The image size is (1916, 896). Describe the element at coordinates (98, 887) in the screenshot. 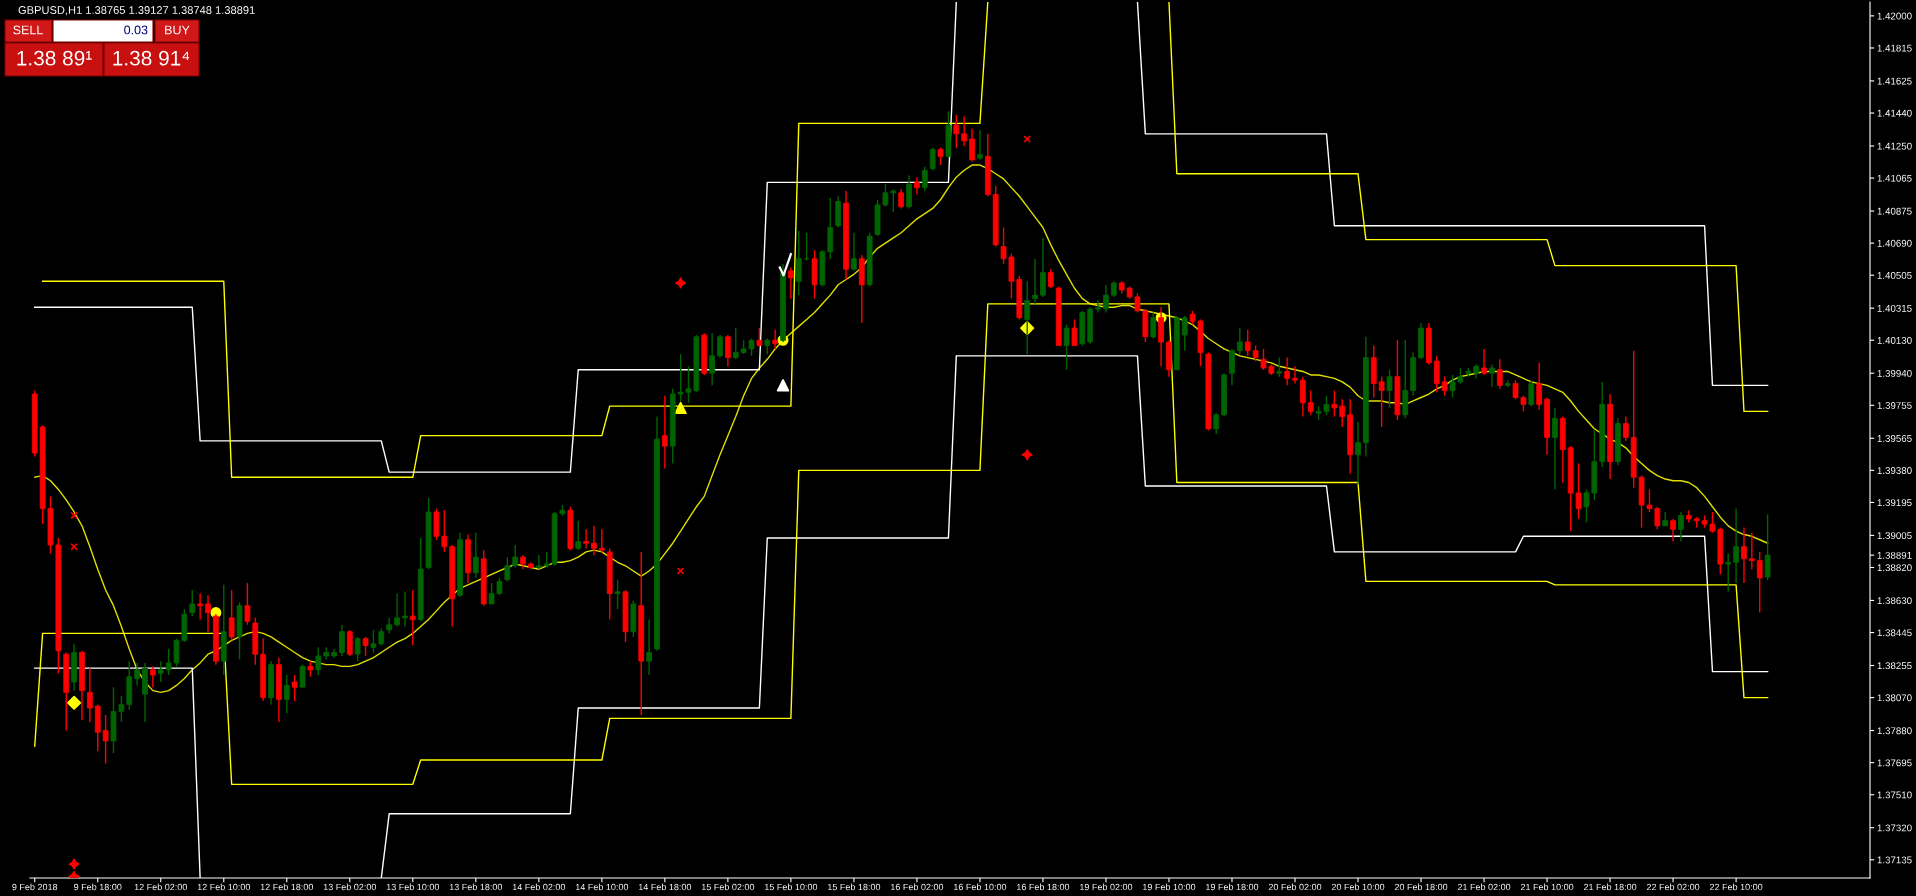

I see `x-tick-label: 9 Feb 18:00` at that location.